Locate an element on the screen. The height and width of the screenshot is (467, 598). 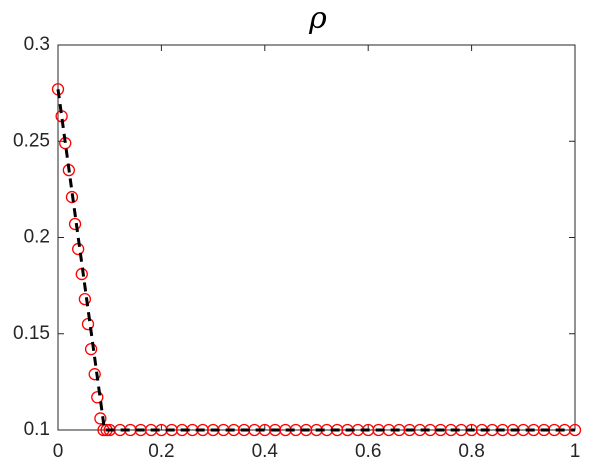
x-tick-label: 1 is located at coordinates (575, 451).